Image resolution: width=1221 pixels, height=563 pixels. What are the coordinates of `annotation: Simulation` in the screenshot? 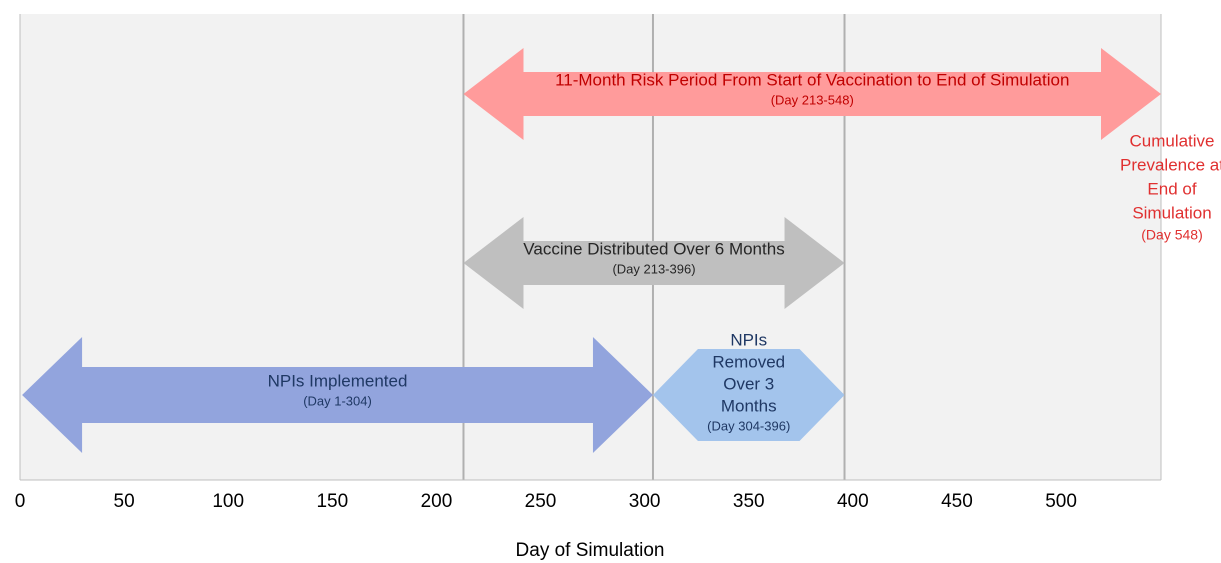 It's located at (1171, 212).